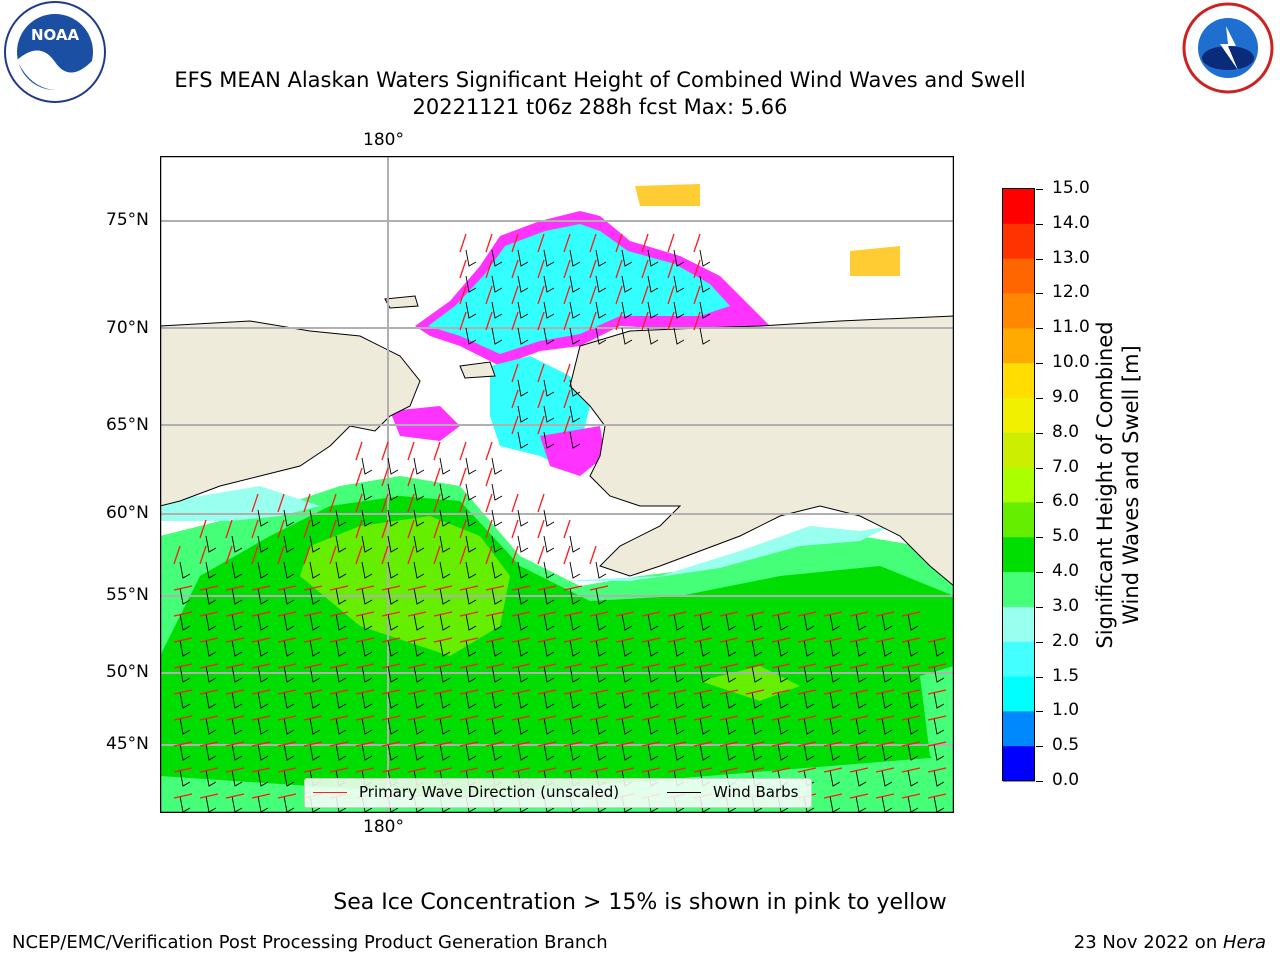 This screenshot has height=960, width=1280. I want to click on wave-field-coastal-cyan, so click(240, 503).